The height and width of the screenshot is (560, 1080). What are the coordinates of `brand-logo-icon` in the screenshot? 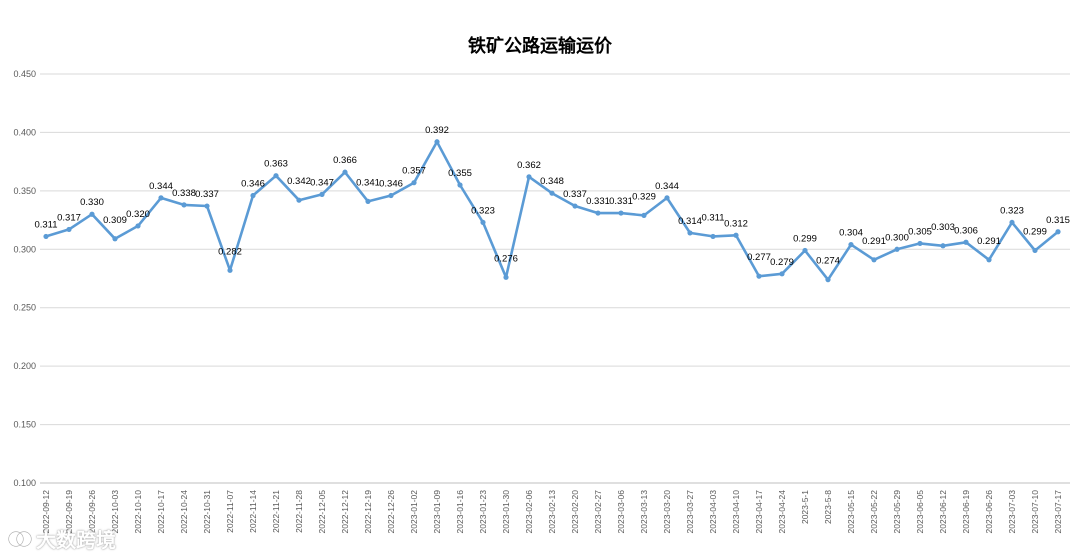 It's located at (20, 538).